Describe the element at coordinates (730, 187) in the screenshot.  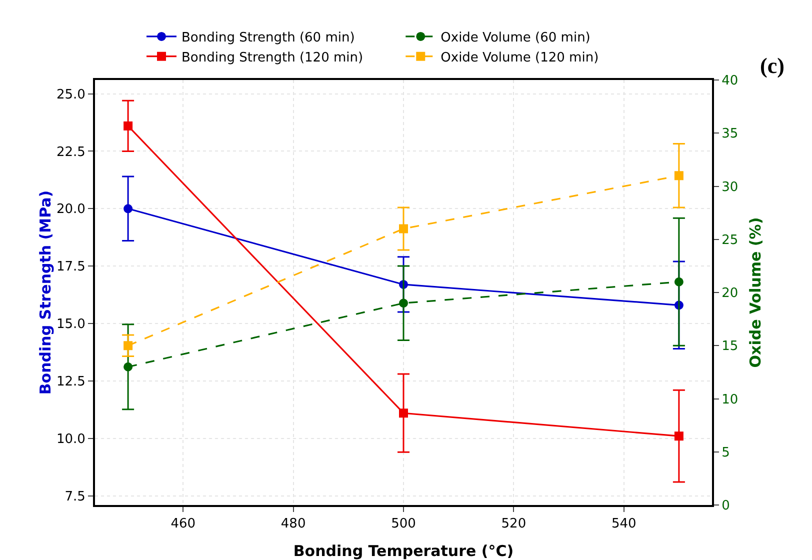
I see `y2-tick-label: 30` at that location.